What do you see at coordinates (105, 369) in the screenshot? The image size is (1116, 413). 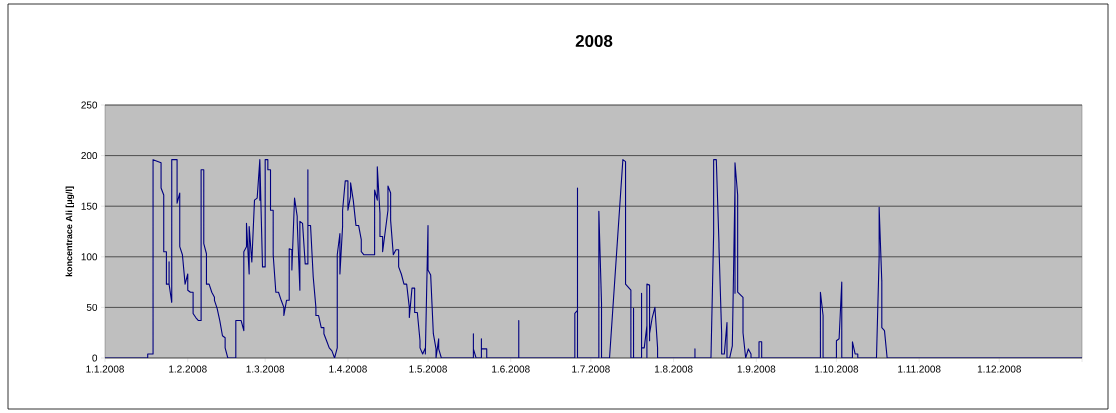 I see `x-tick-label: 1.1.2008` at bounding box center [105, 369].